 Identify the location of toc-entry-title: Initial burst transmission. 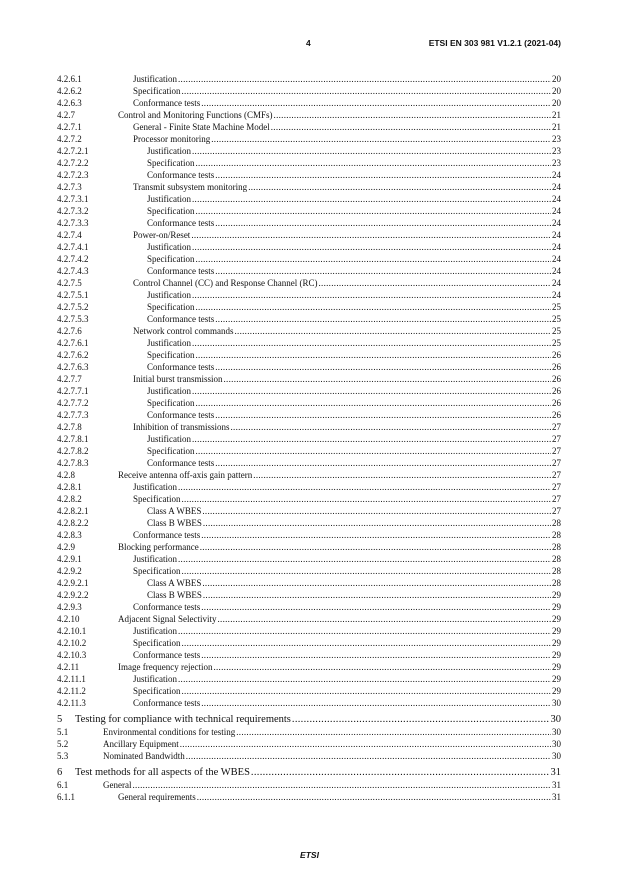
(178, 379).